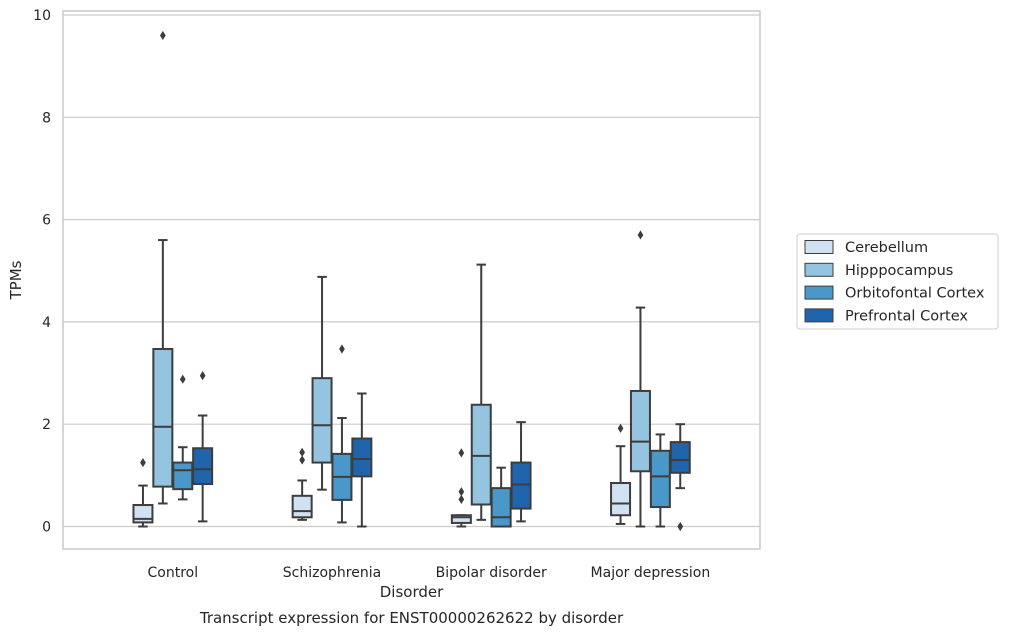 The width and height of the screenshot is (1009, 636). Describe the element at coordinates (42, 16) in the screenshot. I see `y-tick-label: 10` at that location.